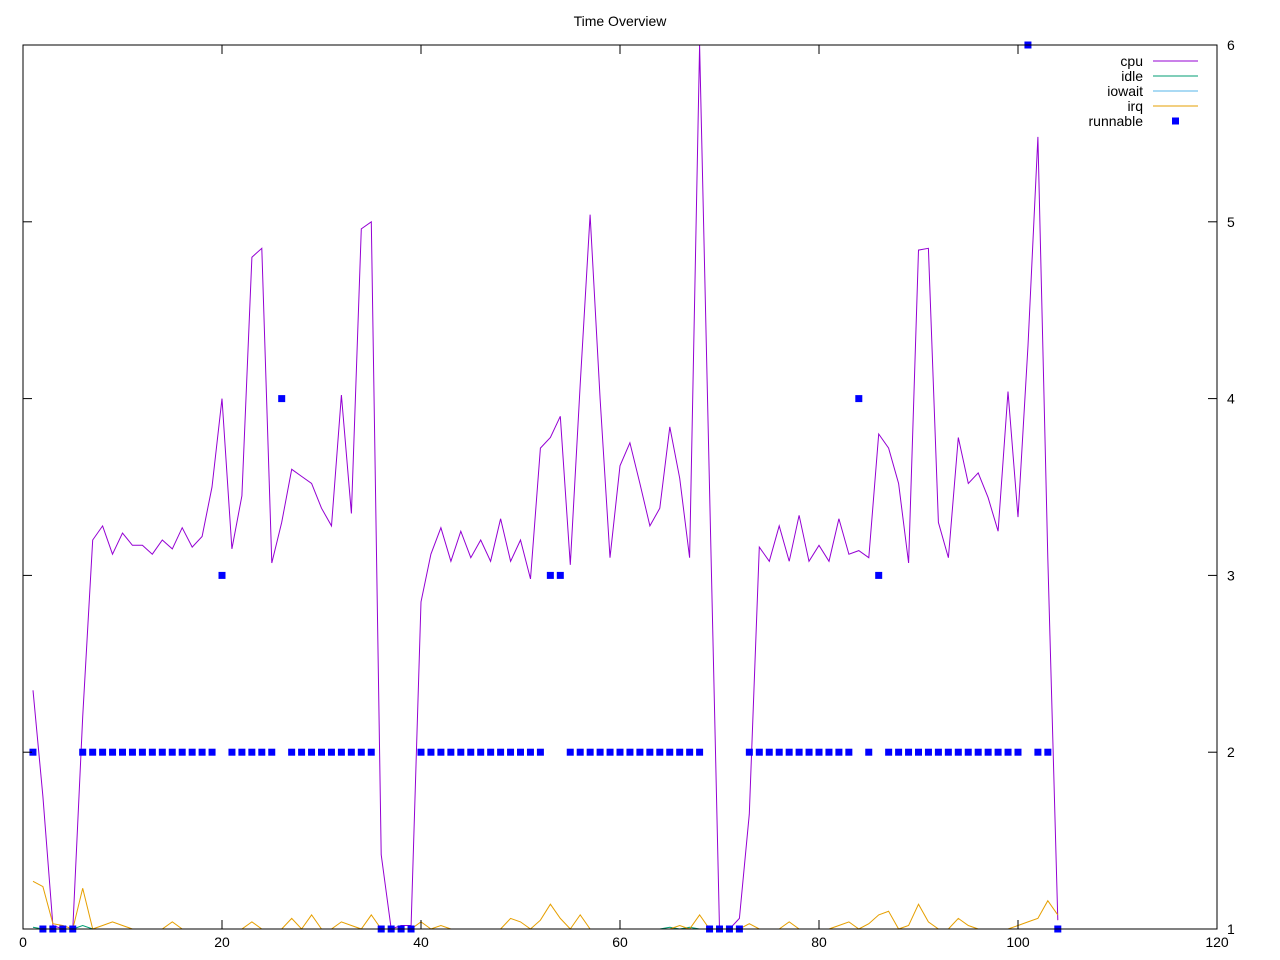  What do you see at coordinates (1132, 76) in the screenshot?
I see `legend-label-idle: idle` at bounding box center [1132, 76].